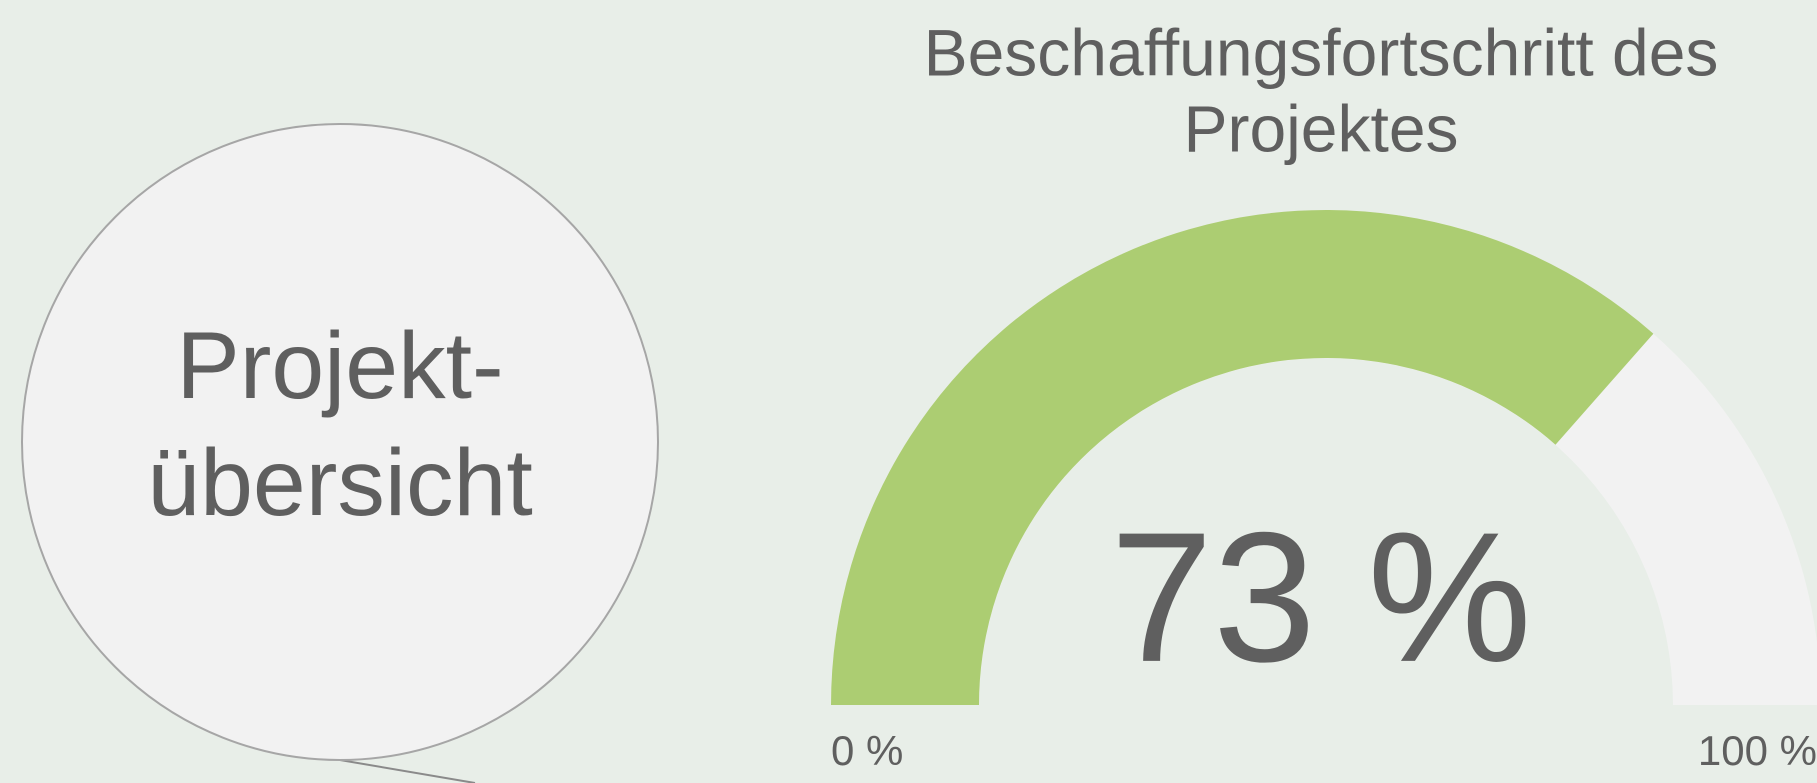  What do you see at coordinates (407, 771) in the screenshot?
I see `connector-line` at bounding box center [407, 771].